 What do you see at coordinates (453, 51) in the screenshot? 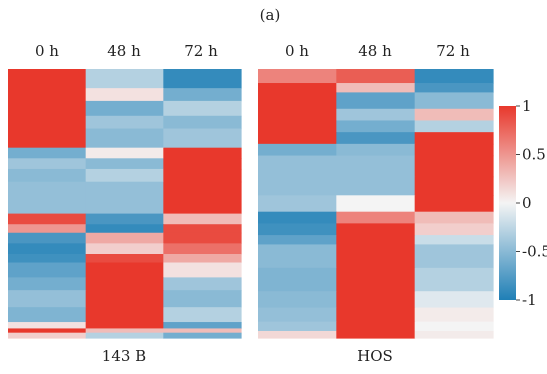
I see `column-label: 72 h` at bounding box center [453, 51].